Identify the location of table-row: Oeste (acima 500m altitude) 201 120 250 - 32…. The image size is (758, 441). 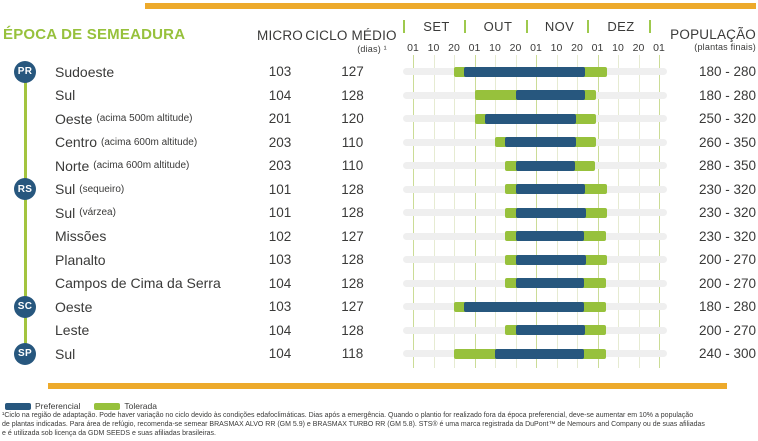
(379, 119).